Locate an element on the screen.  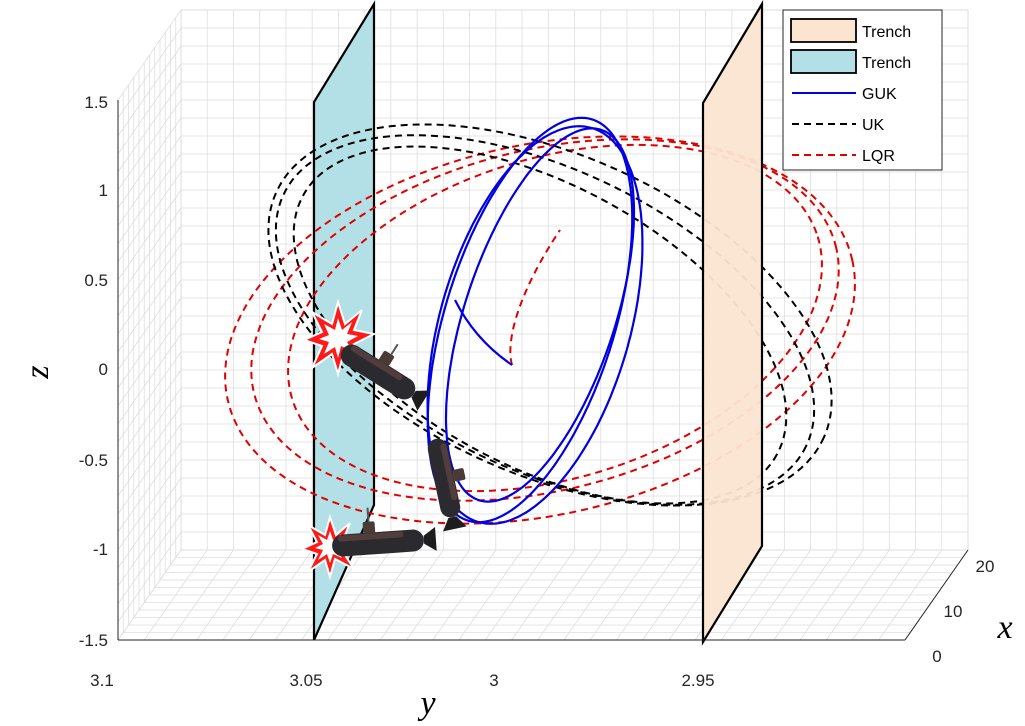
z-tick-label: 1 is located at coordinates (103, 190).